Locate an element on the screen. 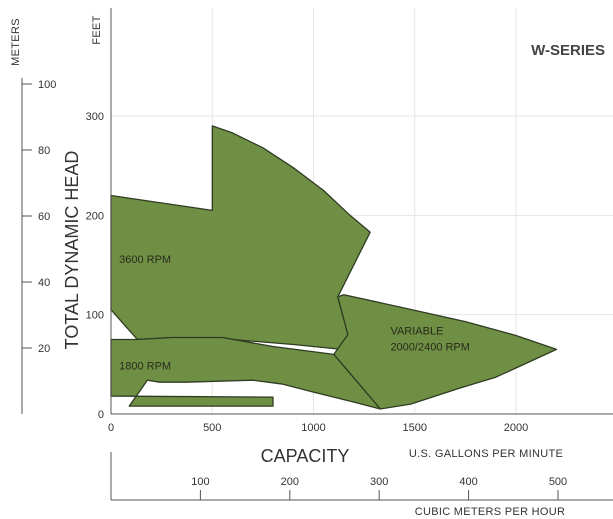  y-tick-label: 0 is located at coordinates (101, 415).